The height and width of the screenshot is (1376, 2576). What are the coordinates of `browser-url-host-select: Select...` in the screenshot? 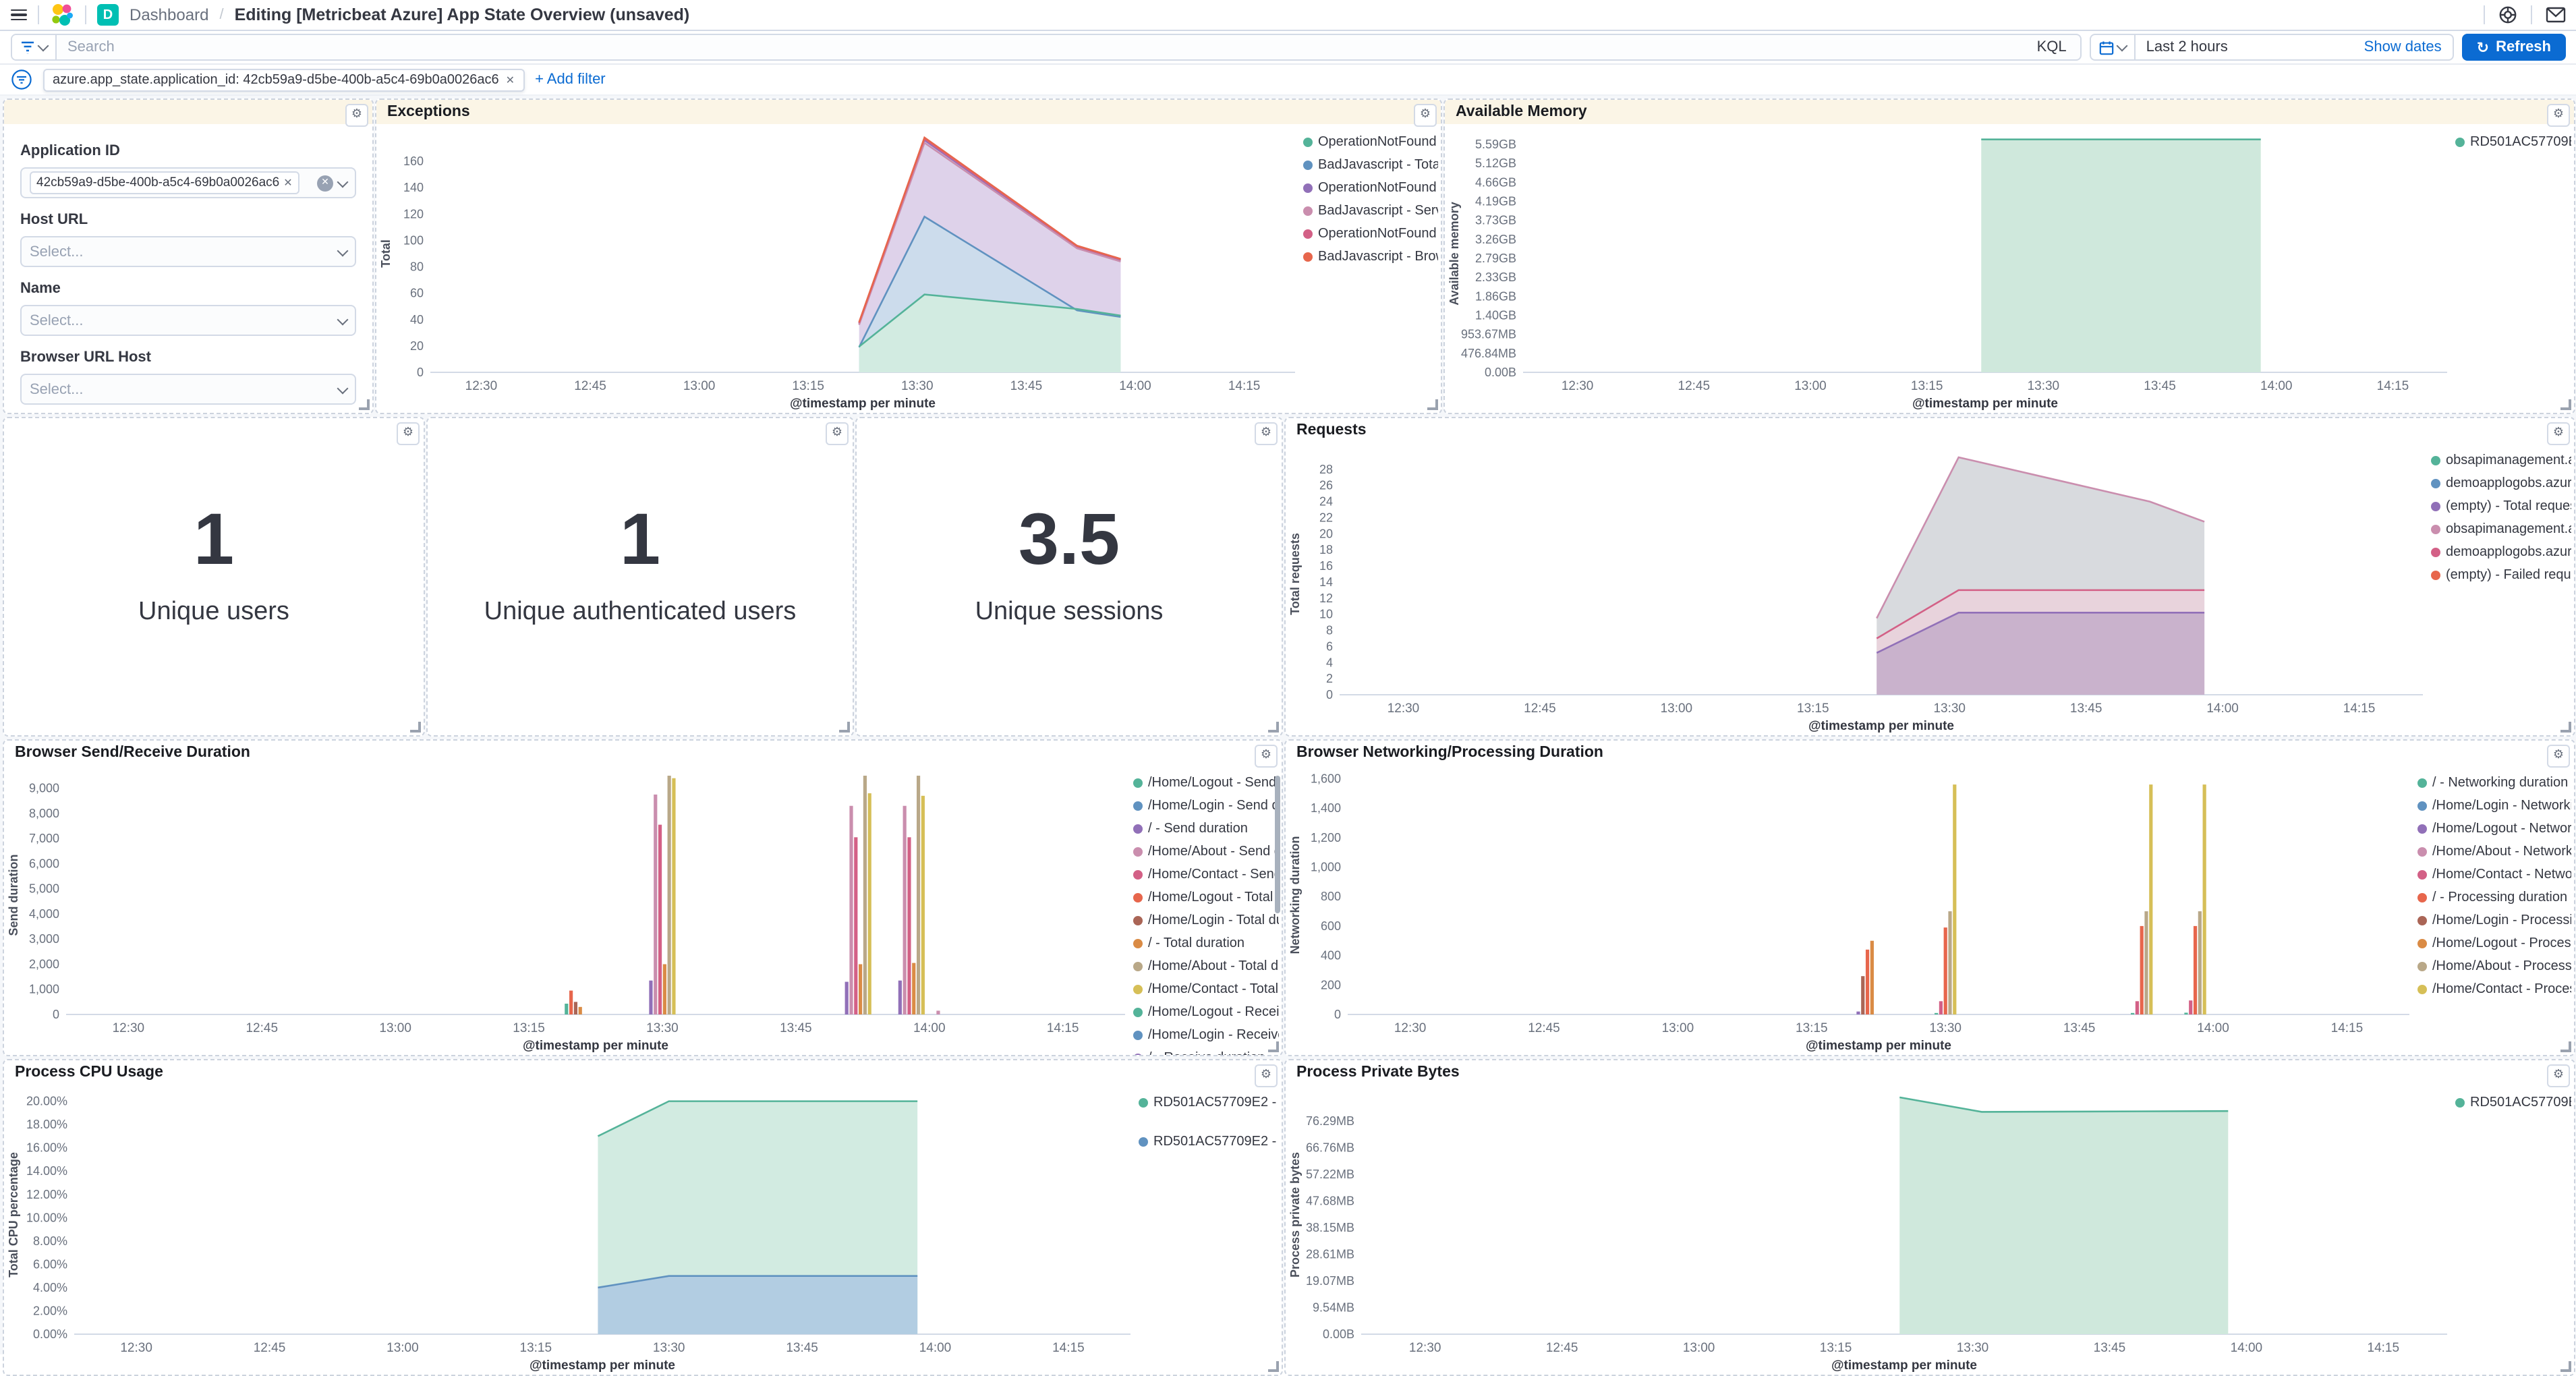 It's located at (188, 389).